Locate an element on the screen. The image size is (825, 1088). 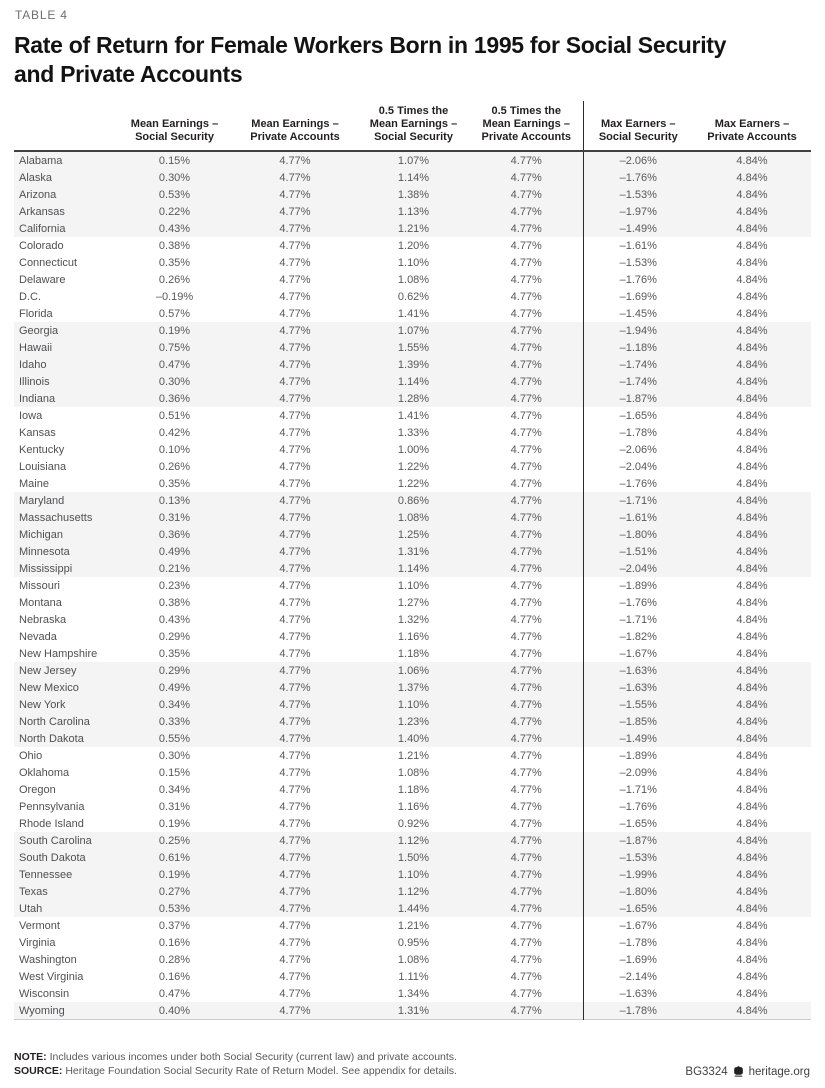
value-cell: 1.13% is located at coordinates (413, 211).